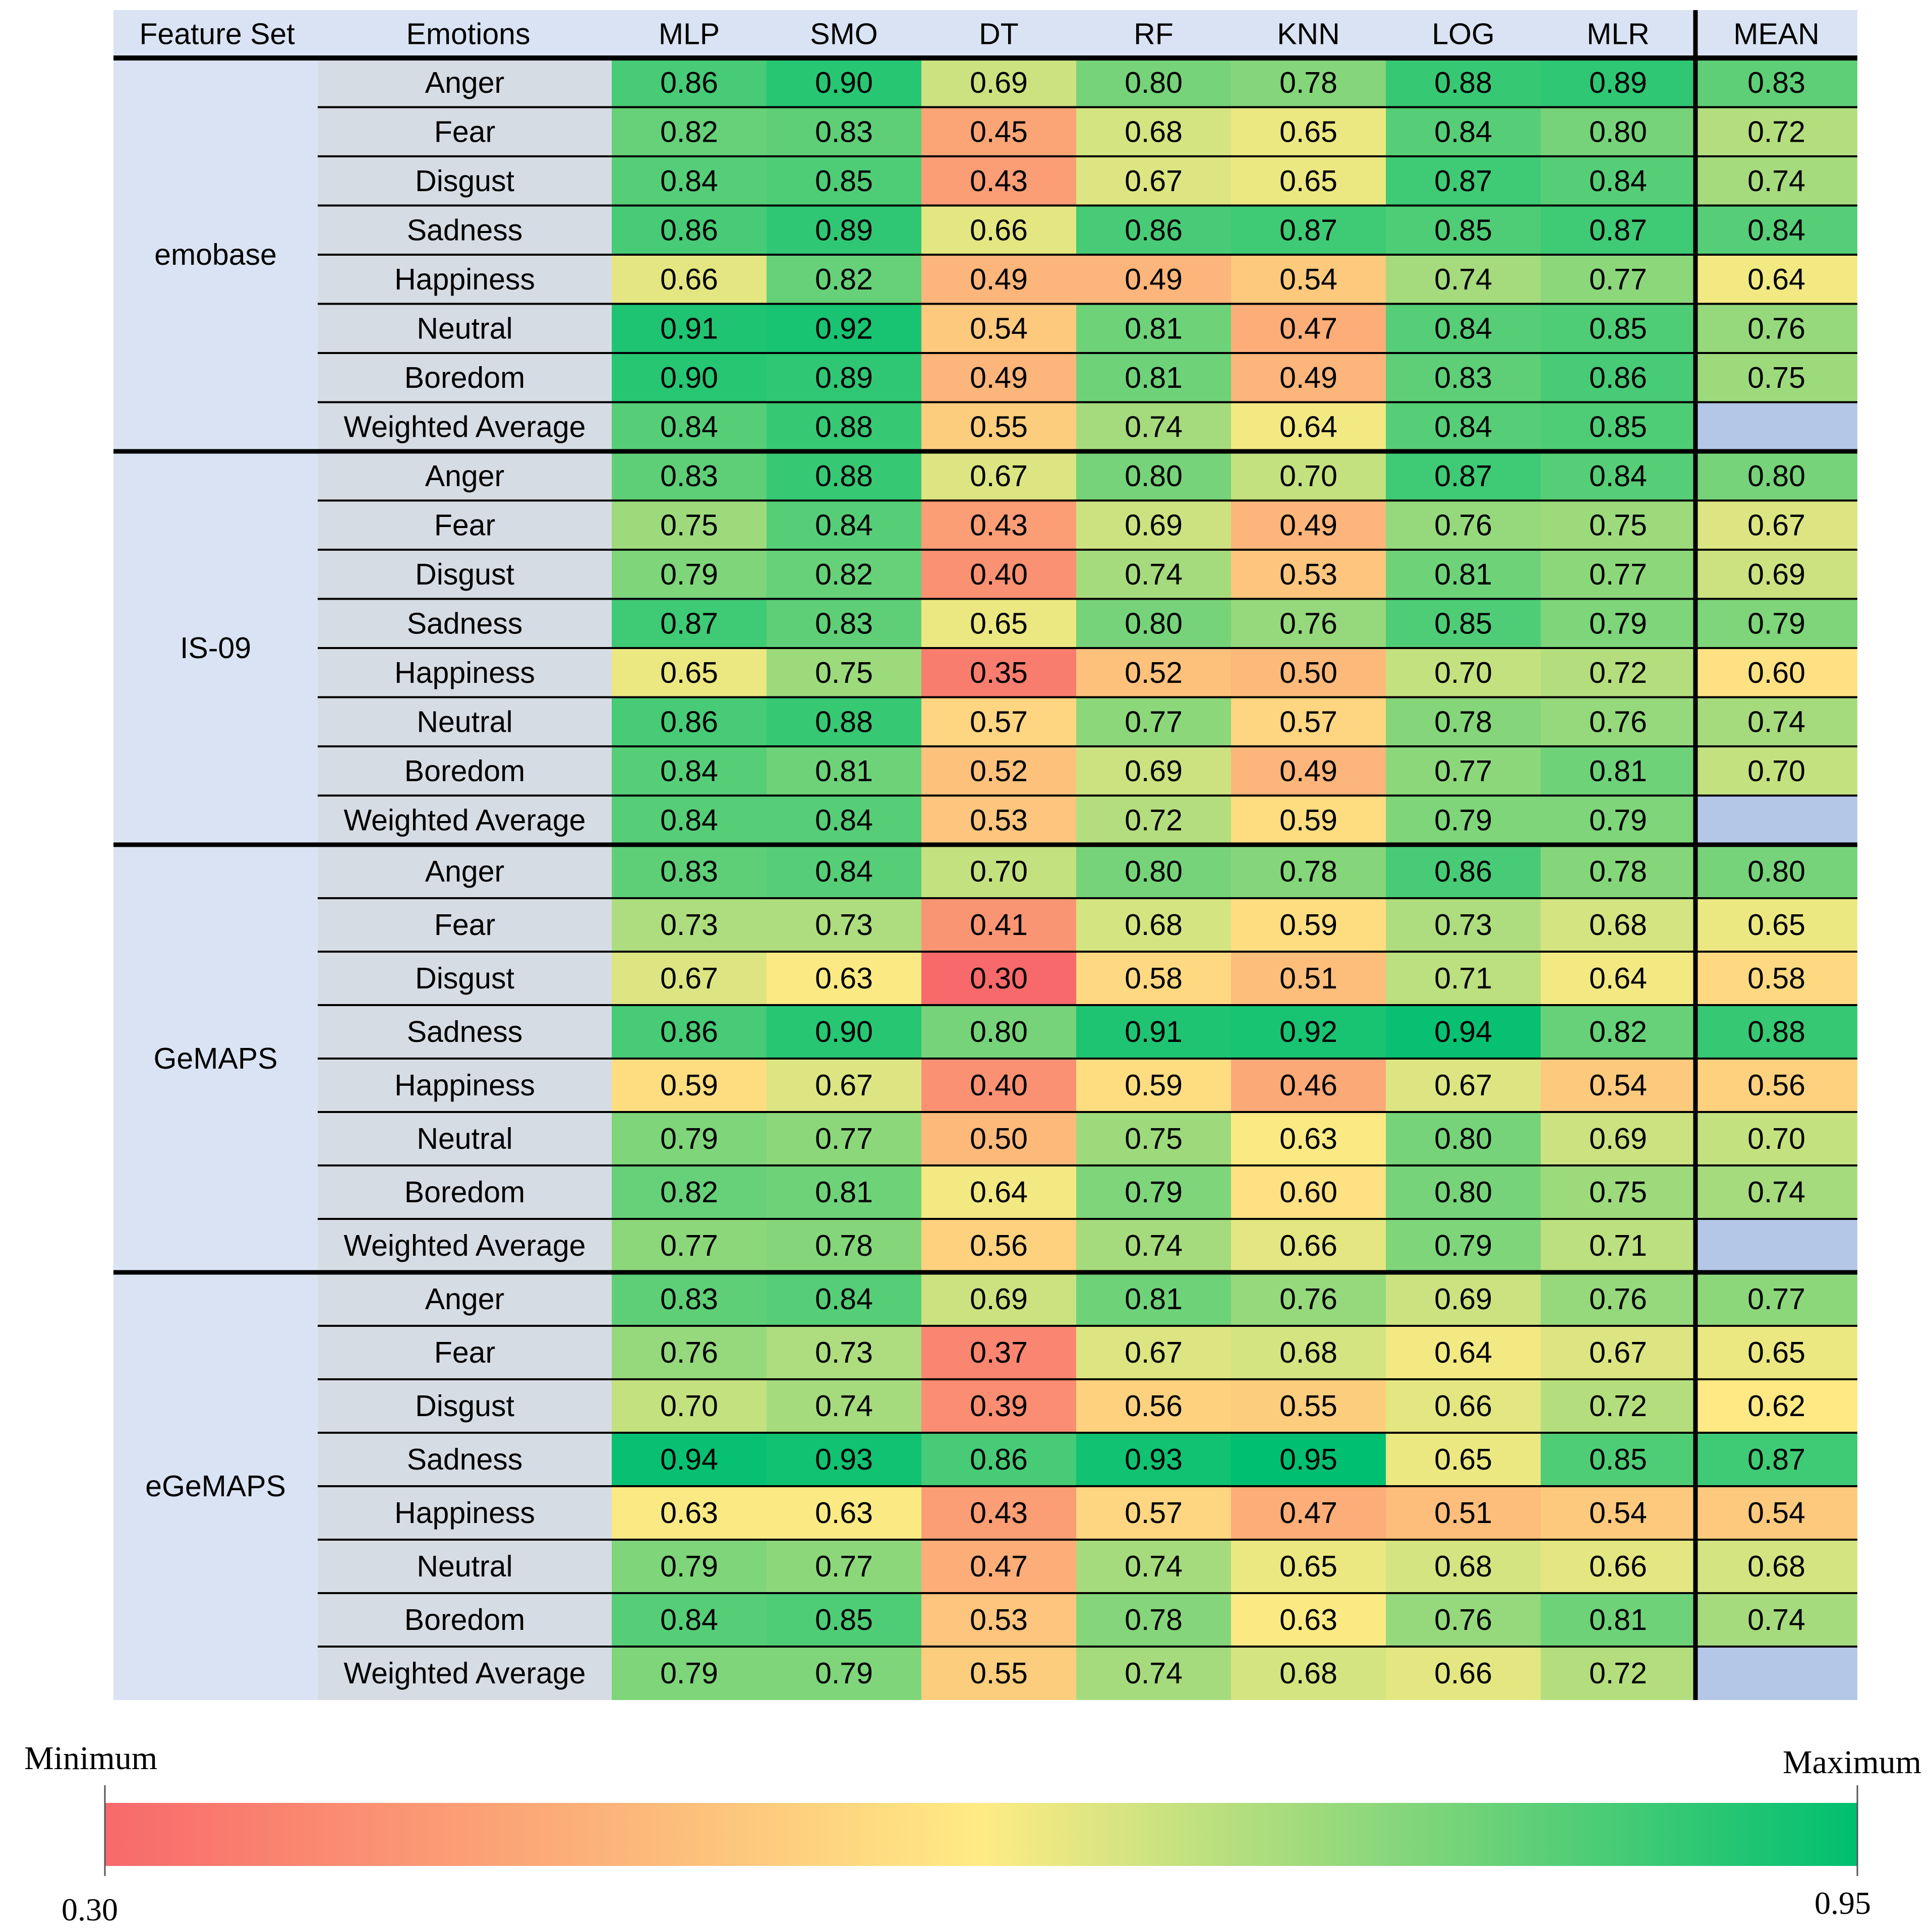 Image resolution: width=1932 pixels, height=1932 pixels. Describe the element at coordinates (1618, 1459) in the screenshot. I see `cell-value: 0.85` at that location.